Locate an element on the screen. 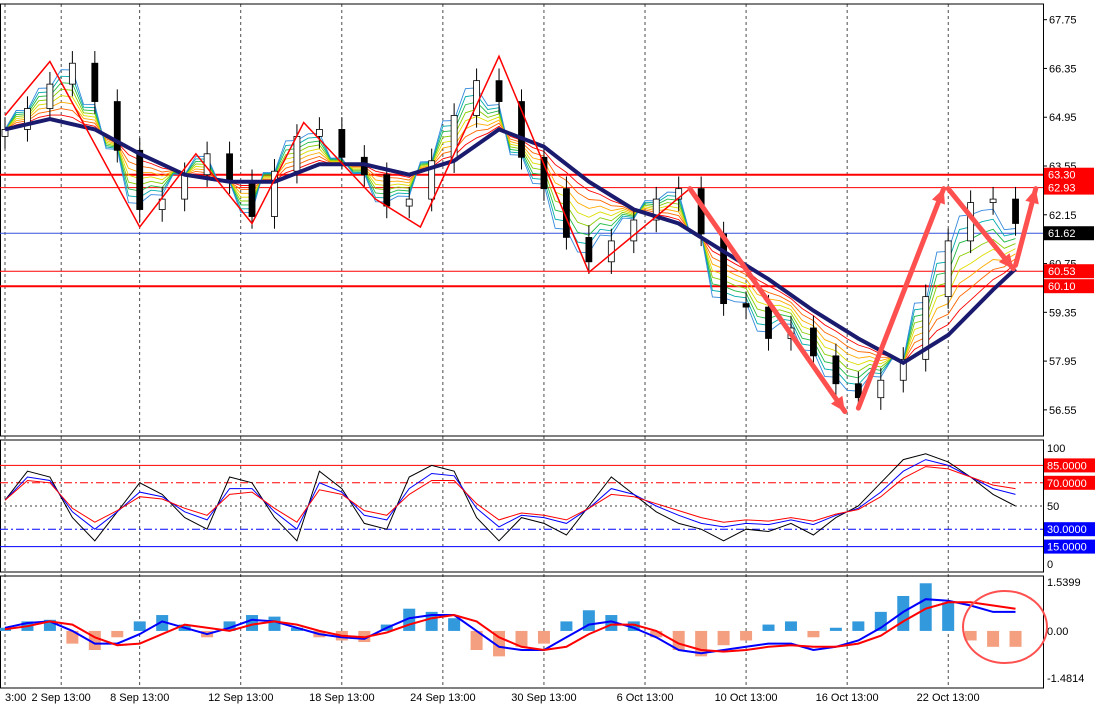 Image resolution: width=1095 pixels, height=710 pixels. osc-series-line is located at coordinates (510, 494).